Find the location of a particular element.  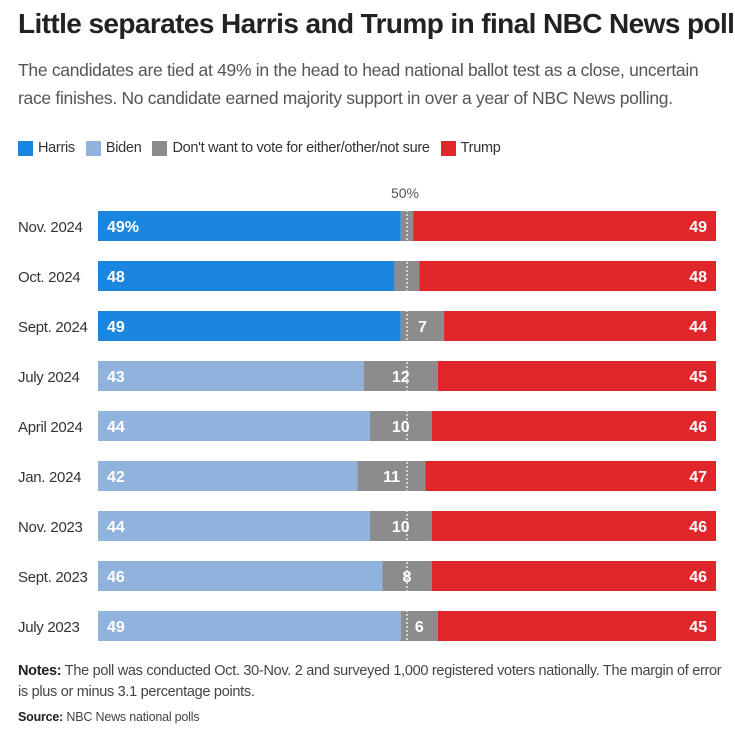

data-label-other: 11 is located at coordinates (391, 477).